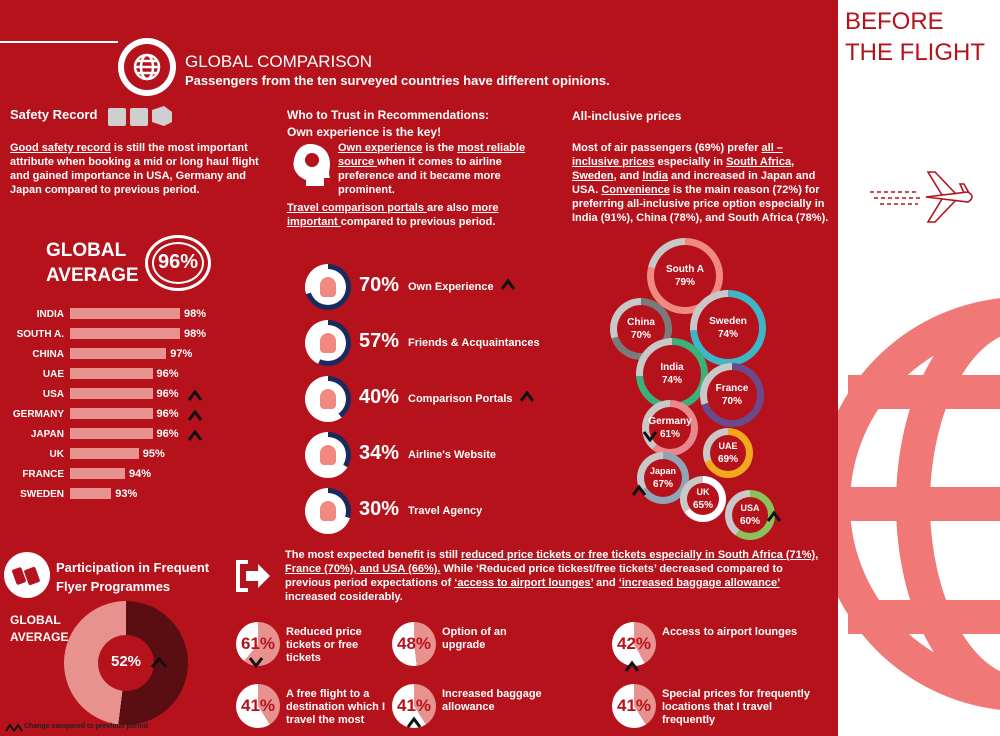 The width and height of the screenshot is (1000, 736). Describe the element at coordinates (414, 705) in the screenshot. I see `benefit-pct: 41%` at that location.